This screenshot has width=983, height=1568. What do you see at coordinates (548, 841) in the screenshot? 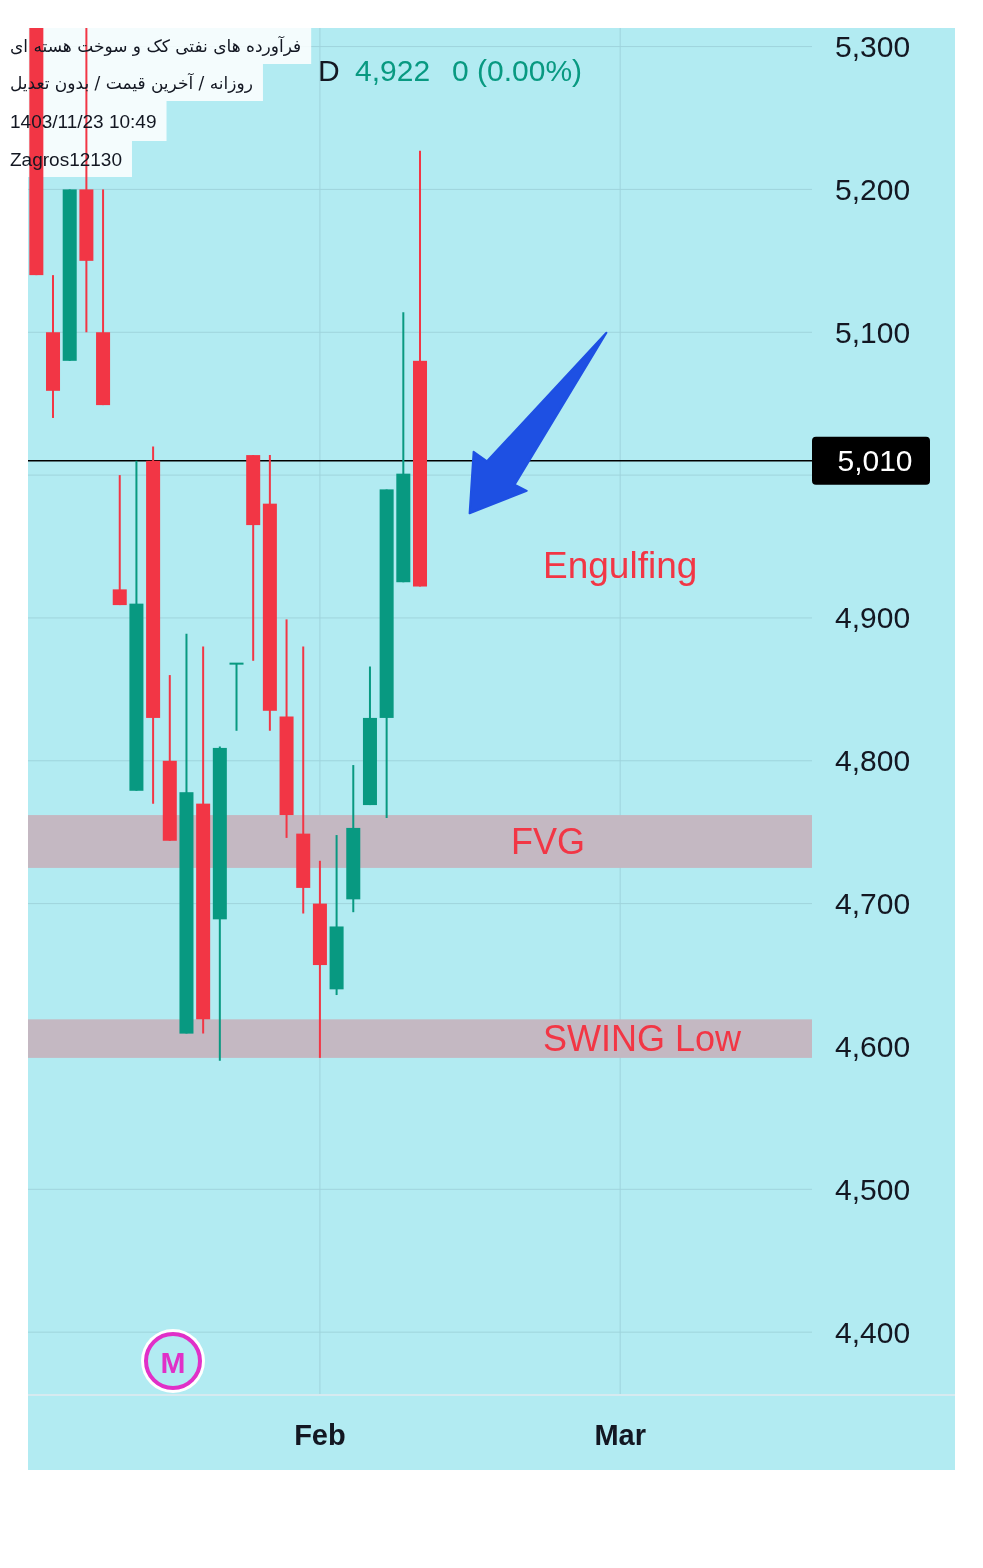
I see `band-label: FVG` at bounding box center [548, 841].